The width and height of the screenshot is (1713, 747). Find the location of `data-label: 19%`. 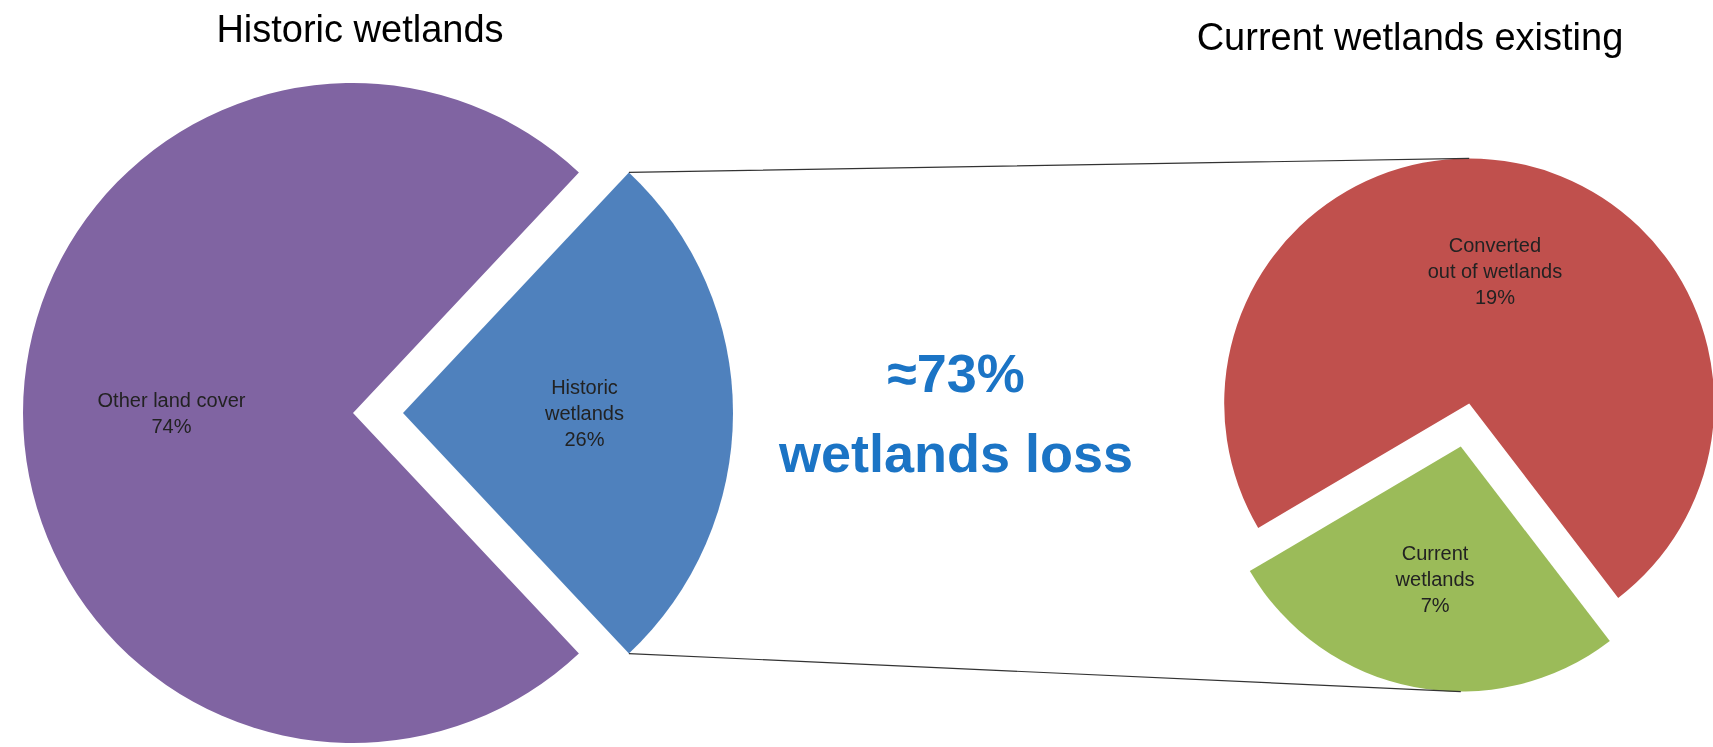

data-label: 19% is located at coordinates (1495, 297).